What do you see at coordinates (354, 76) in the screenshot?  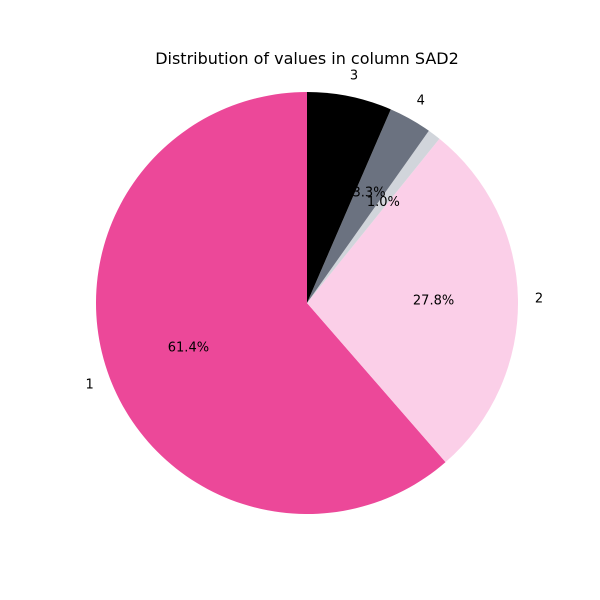 I see `slice-label-5: 3` at bounding box center [354, 76].